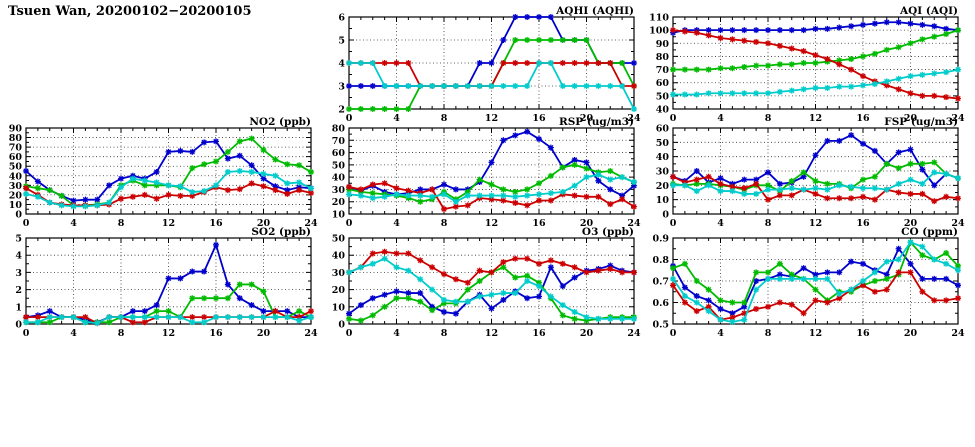 This screenshot has height=447, width=975. Describe the element at coordinates (673, 118) in the screenshot. I see `aqi-xtick-label: 0` at that location.